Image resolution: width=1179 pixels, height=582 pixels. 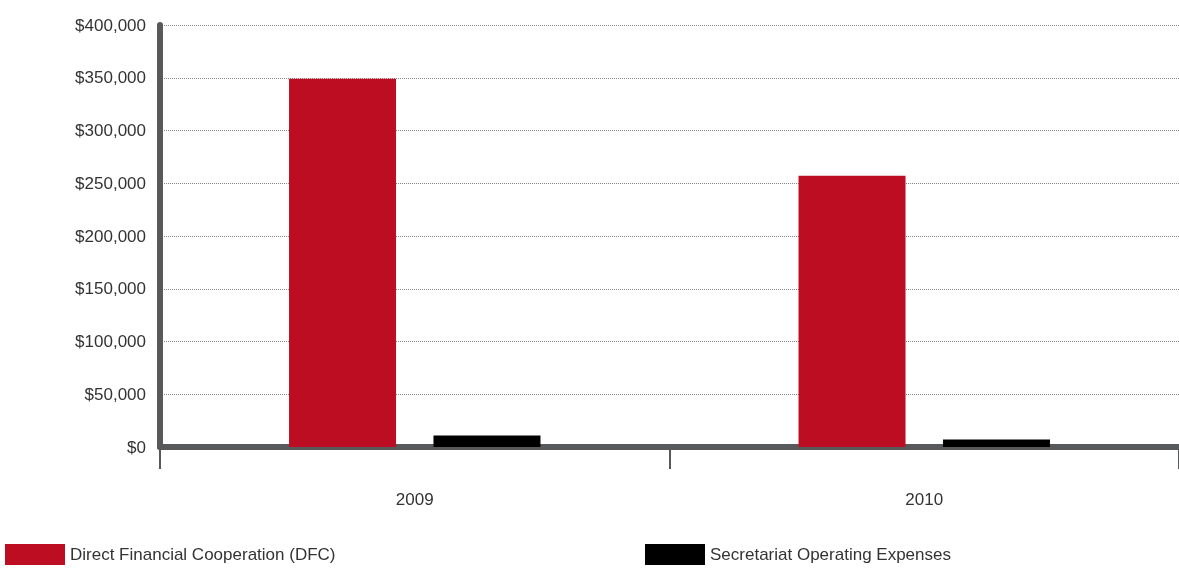 What do you see at coordinates (136, 447) in the screenshot?
I see `y-tick-label: $0` at bounding box center [136, 447].